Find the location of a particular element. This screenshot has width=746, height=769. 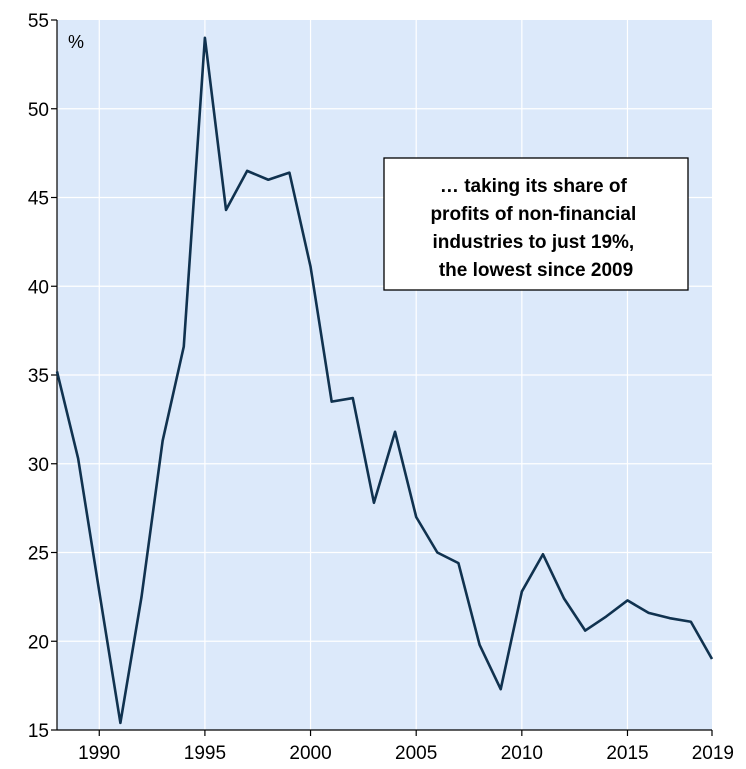

y-tick-label: 45 is located at coordinates (38, 199).